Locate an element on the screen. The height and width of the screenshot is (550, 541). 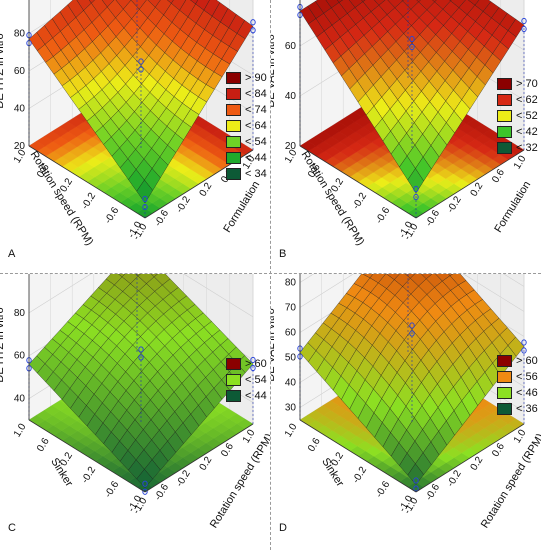
panel-divider-vertical is located at coordinates (270, 275).